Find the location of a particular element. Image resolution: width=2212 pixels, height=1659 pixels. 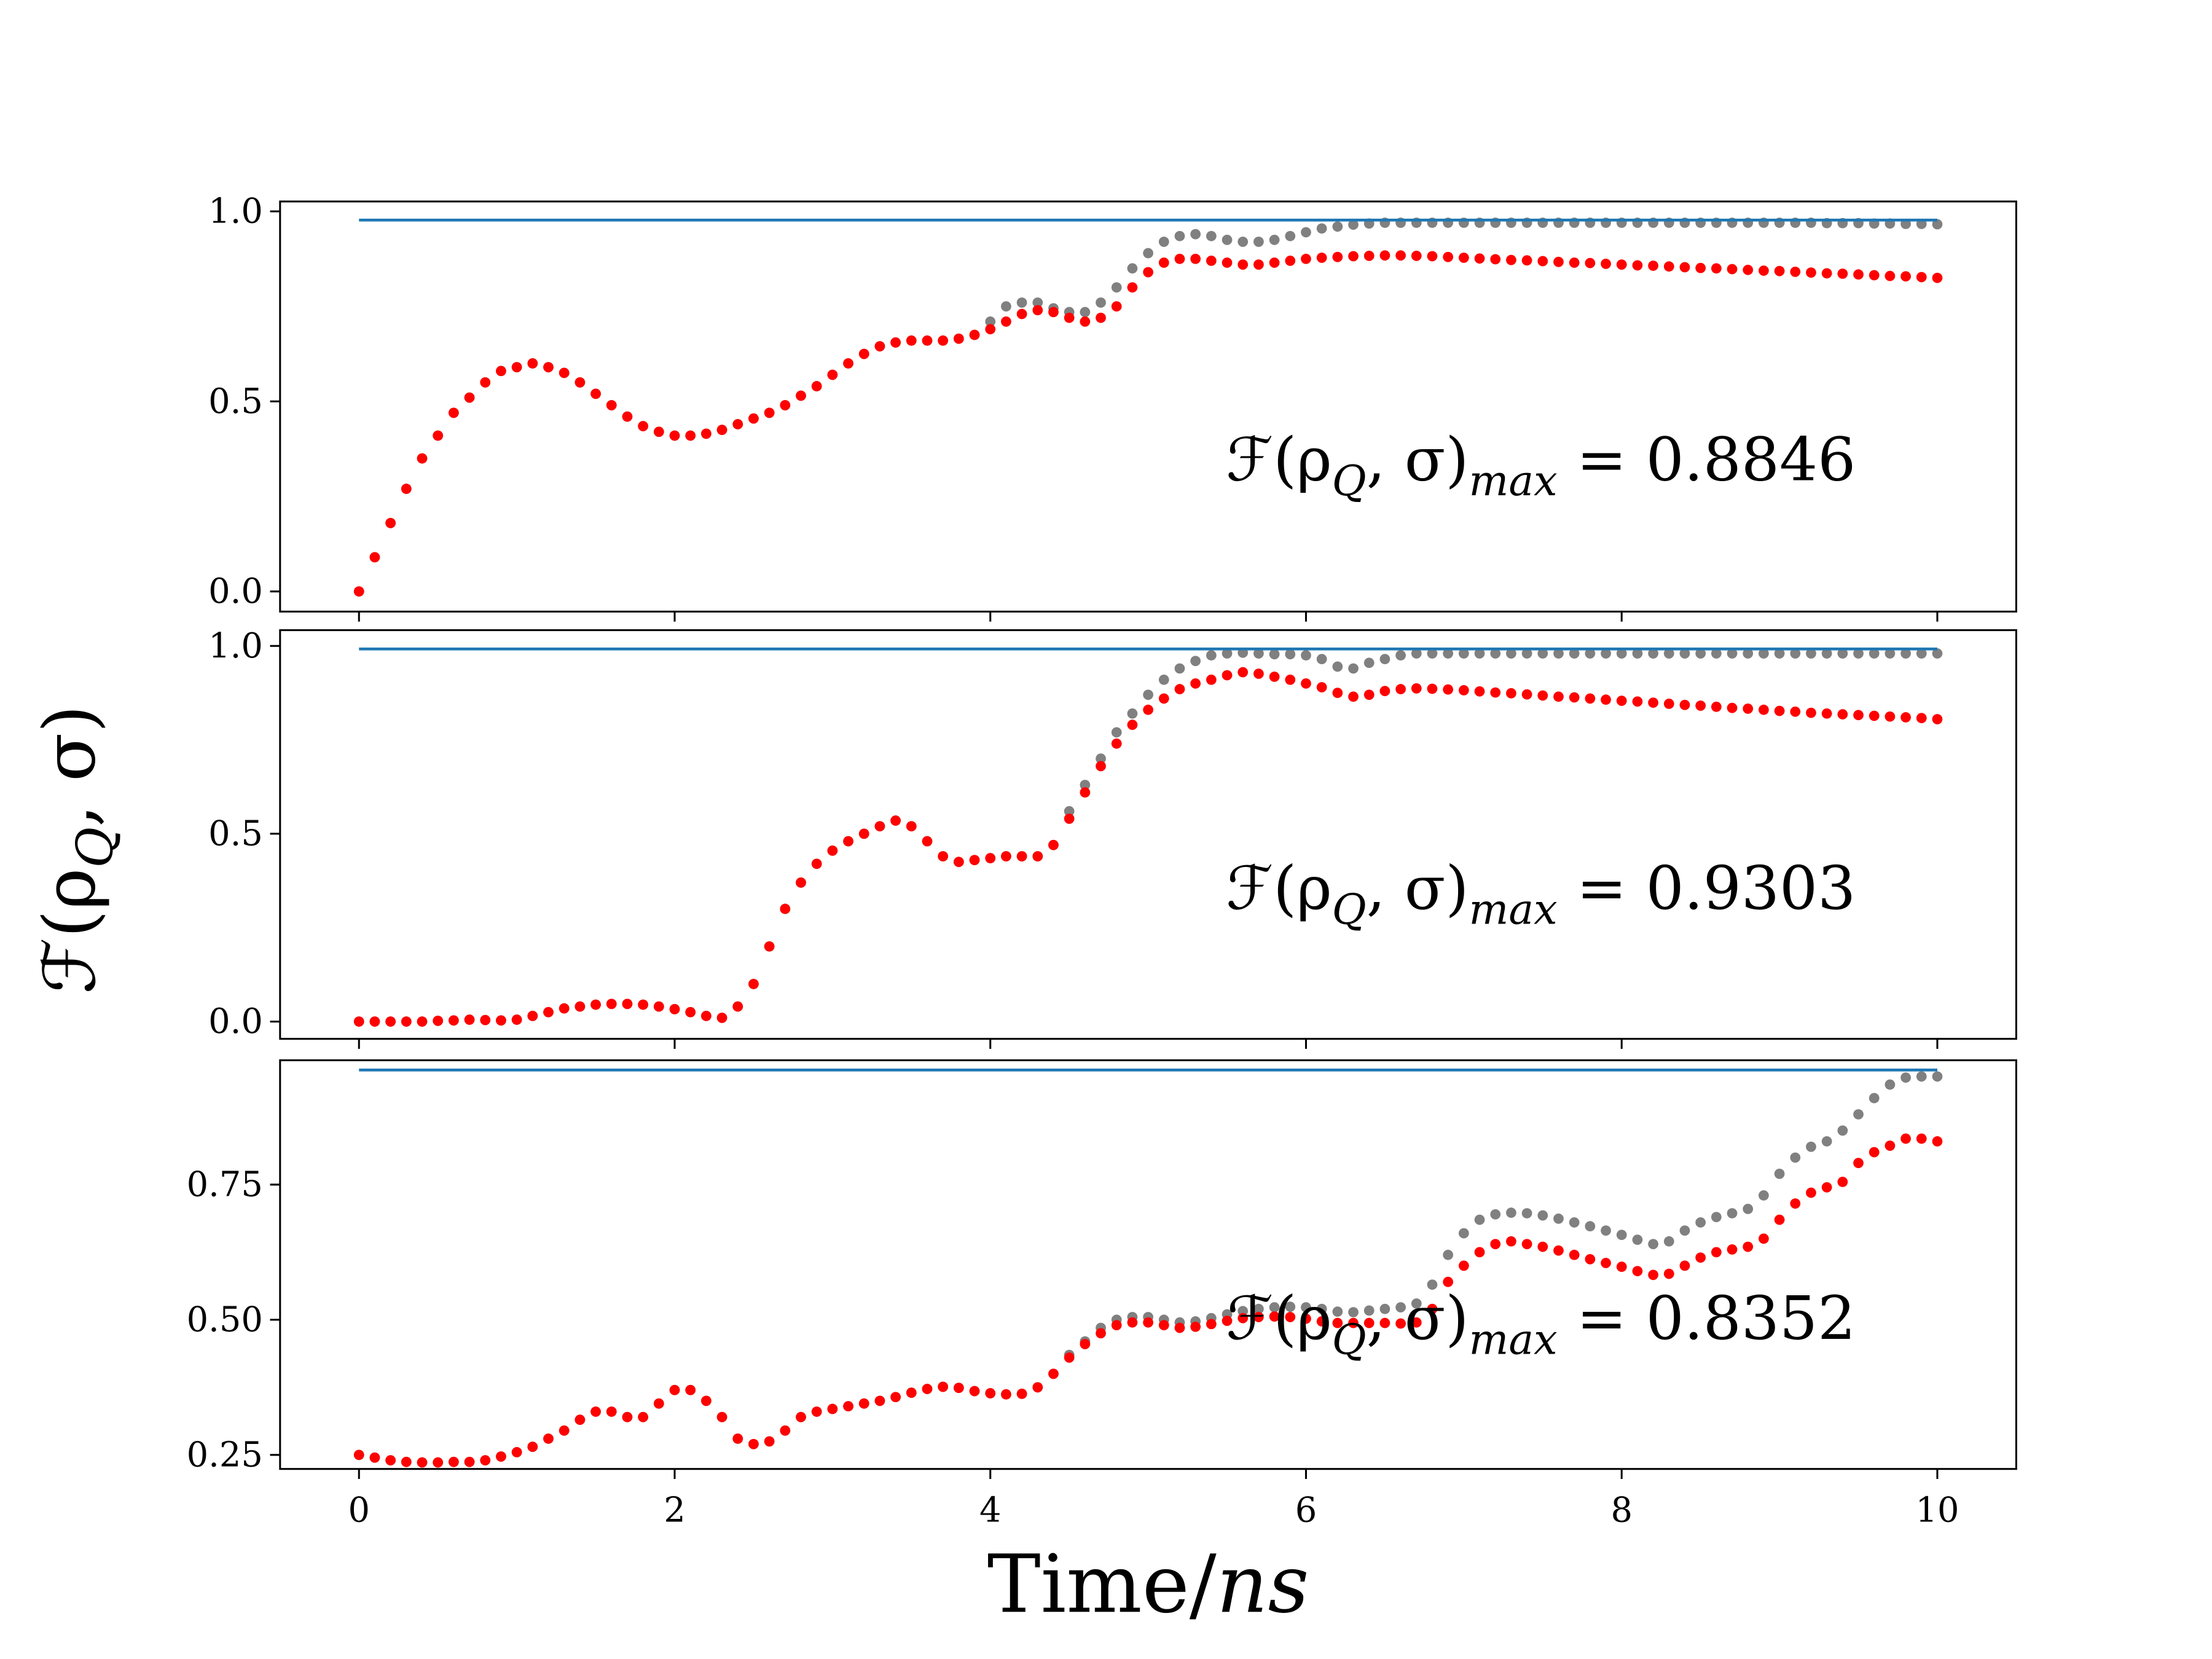

text-part: = 0.8846 is located at coordinates (1707, 460).